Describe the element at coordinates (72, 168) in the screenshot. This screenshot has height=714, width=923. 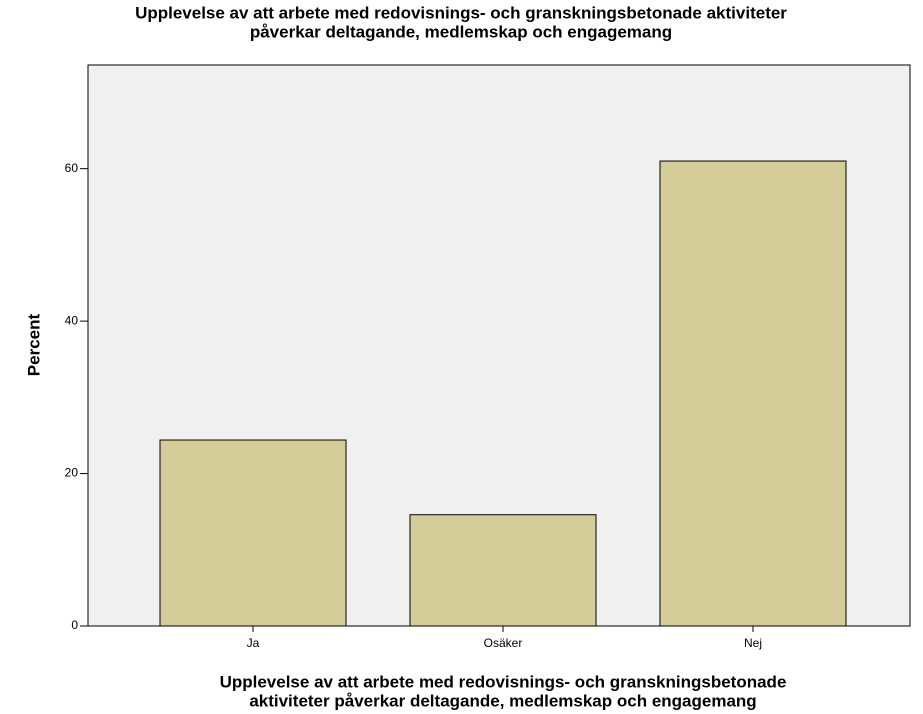
I see `y-tick-label: 60` at that location.